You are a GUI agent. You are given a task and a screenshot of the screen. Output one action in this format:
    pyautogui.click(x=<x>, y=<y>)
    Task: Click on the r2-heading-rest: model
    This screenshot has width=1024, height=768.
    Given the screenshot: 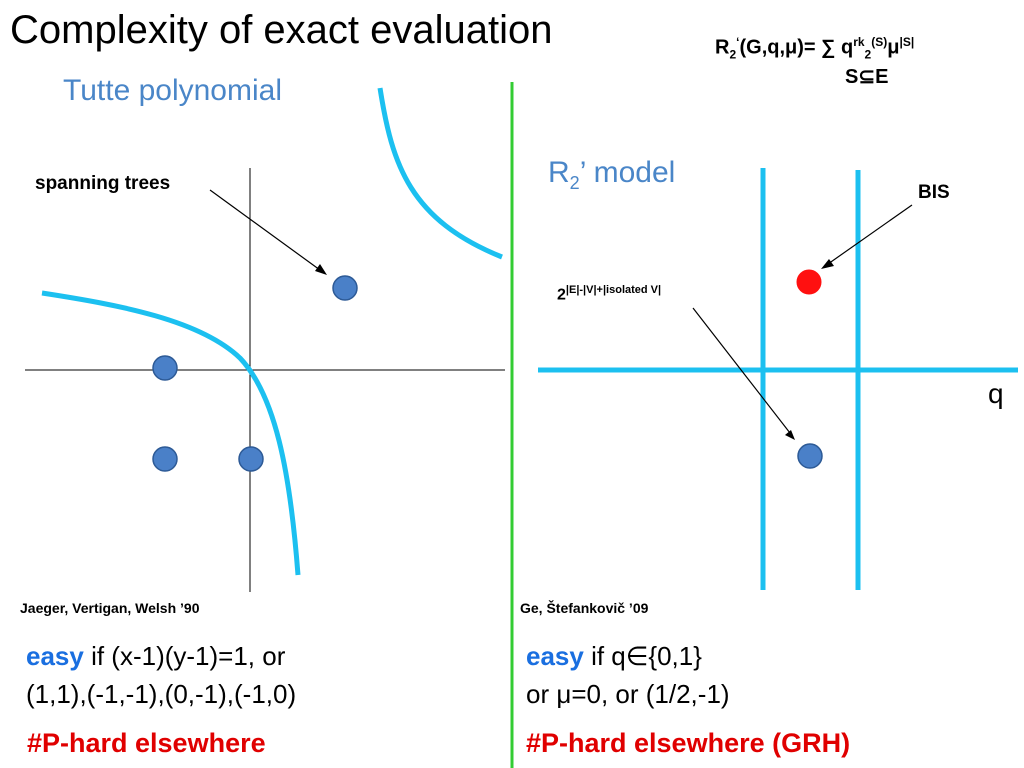 What is the action you would take?
    pyautogui.click(x=630, y=172)
    